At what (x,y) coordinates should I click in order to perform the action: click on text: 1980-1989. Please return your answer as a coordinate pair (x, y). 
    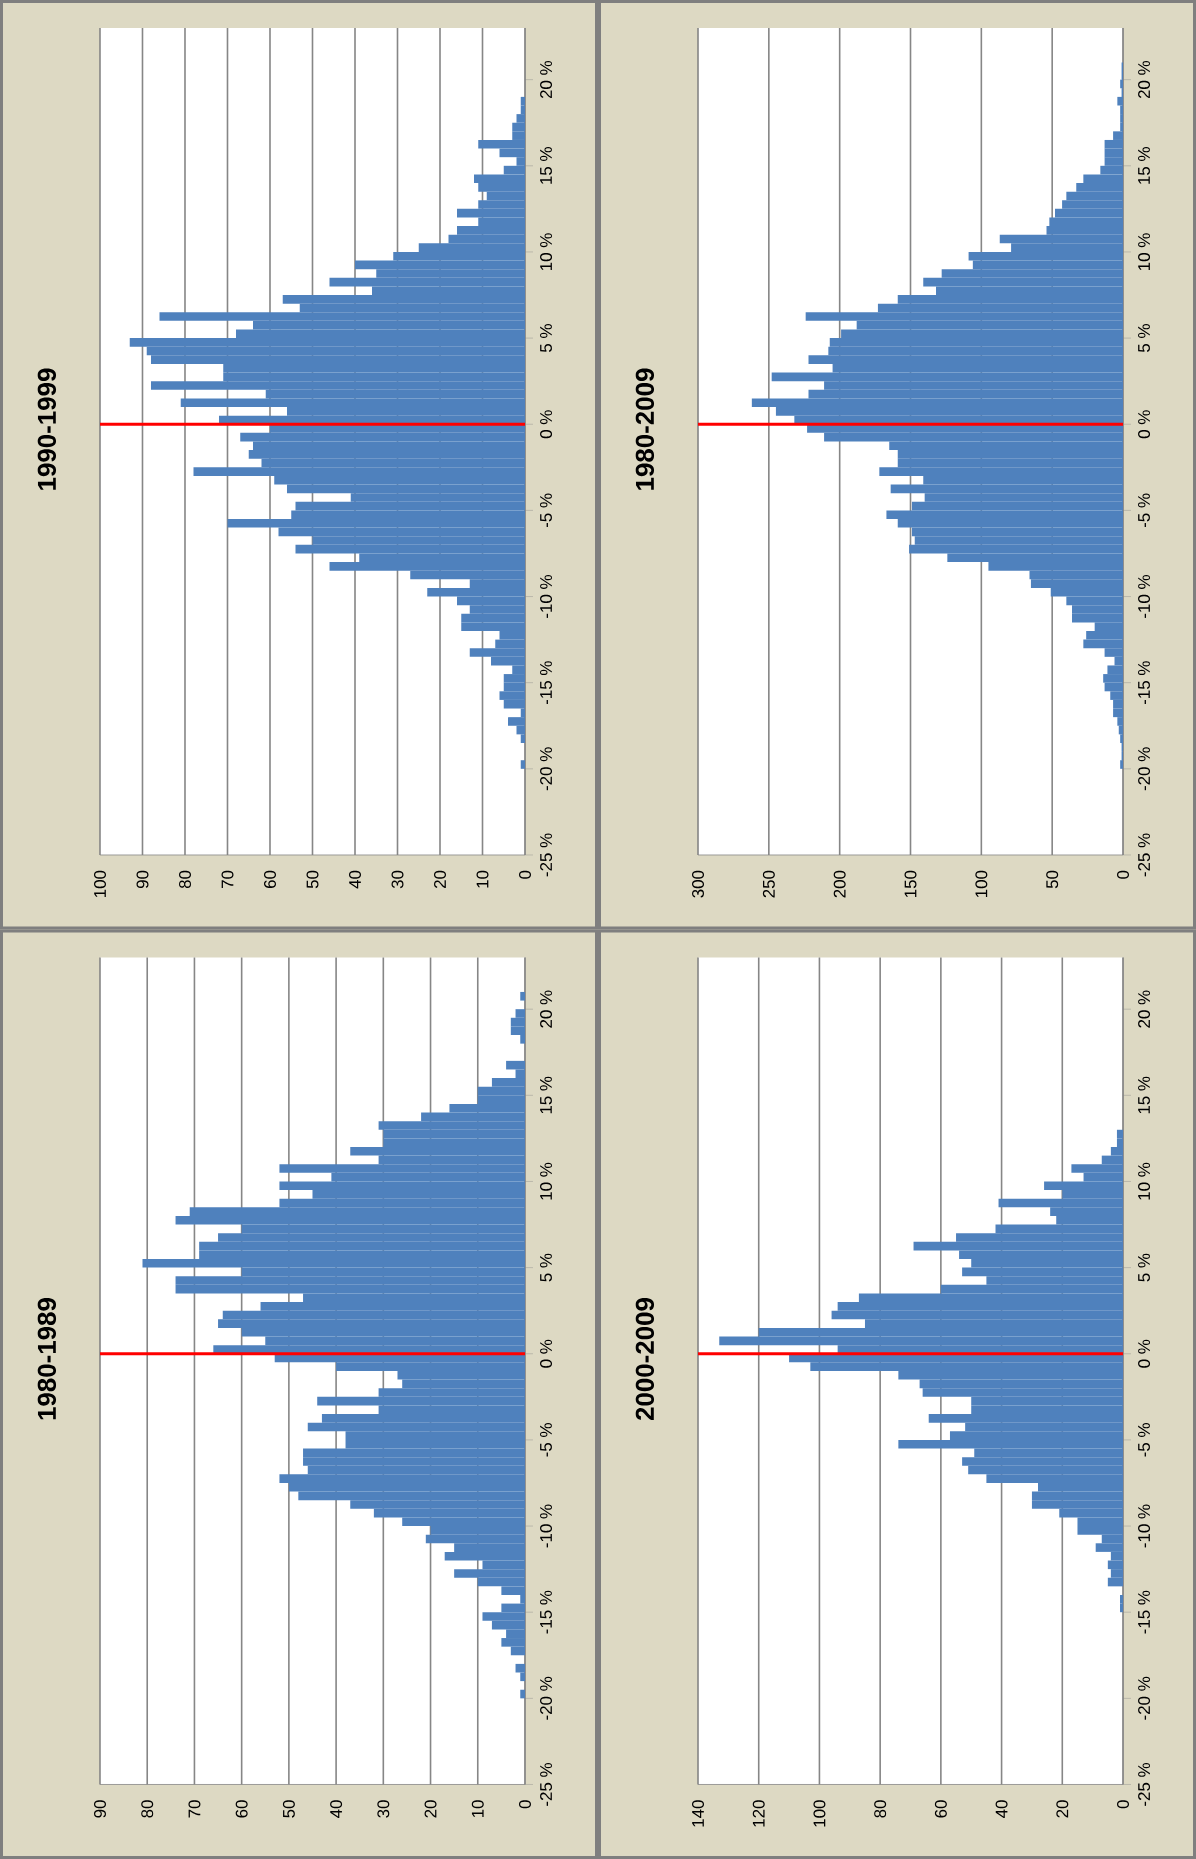
    Looking at the image, I should click on (47, 1359).